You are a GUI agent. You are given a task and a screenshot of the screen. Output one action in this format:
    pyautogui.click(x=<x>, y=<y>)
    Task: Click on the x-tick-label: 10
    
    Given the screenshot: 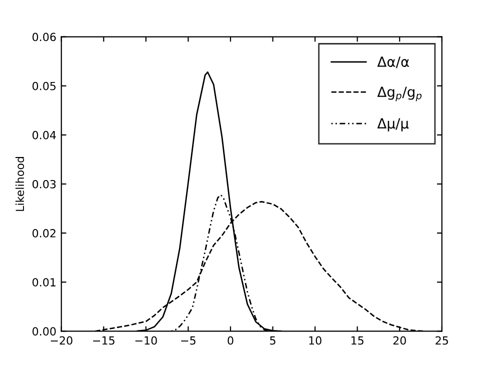 What is the action you would take?
    pyautogui.click(x=315, y=340)
    